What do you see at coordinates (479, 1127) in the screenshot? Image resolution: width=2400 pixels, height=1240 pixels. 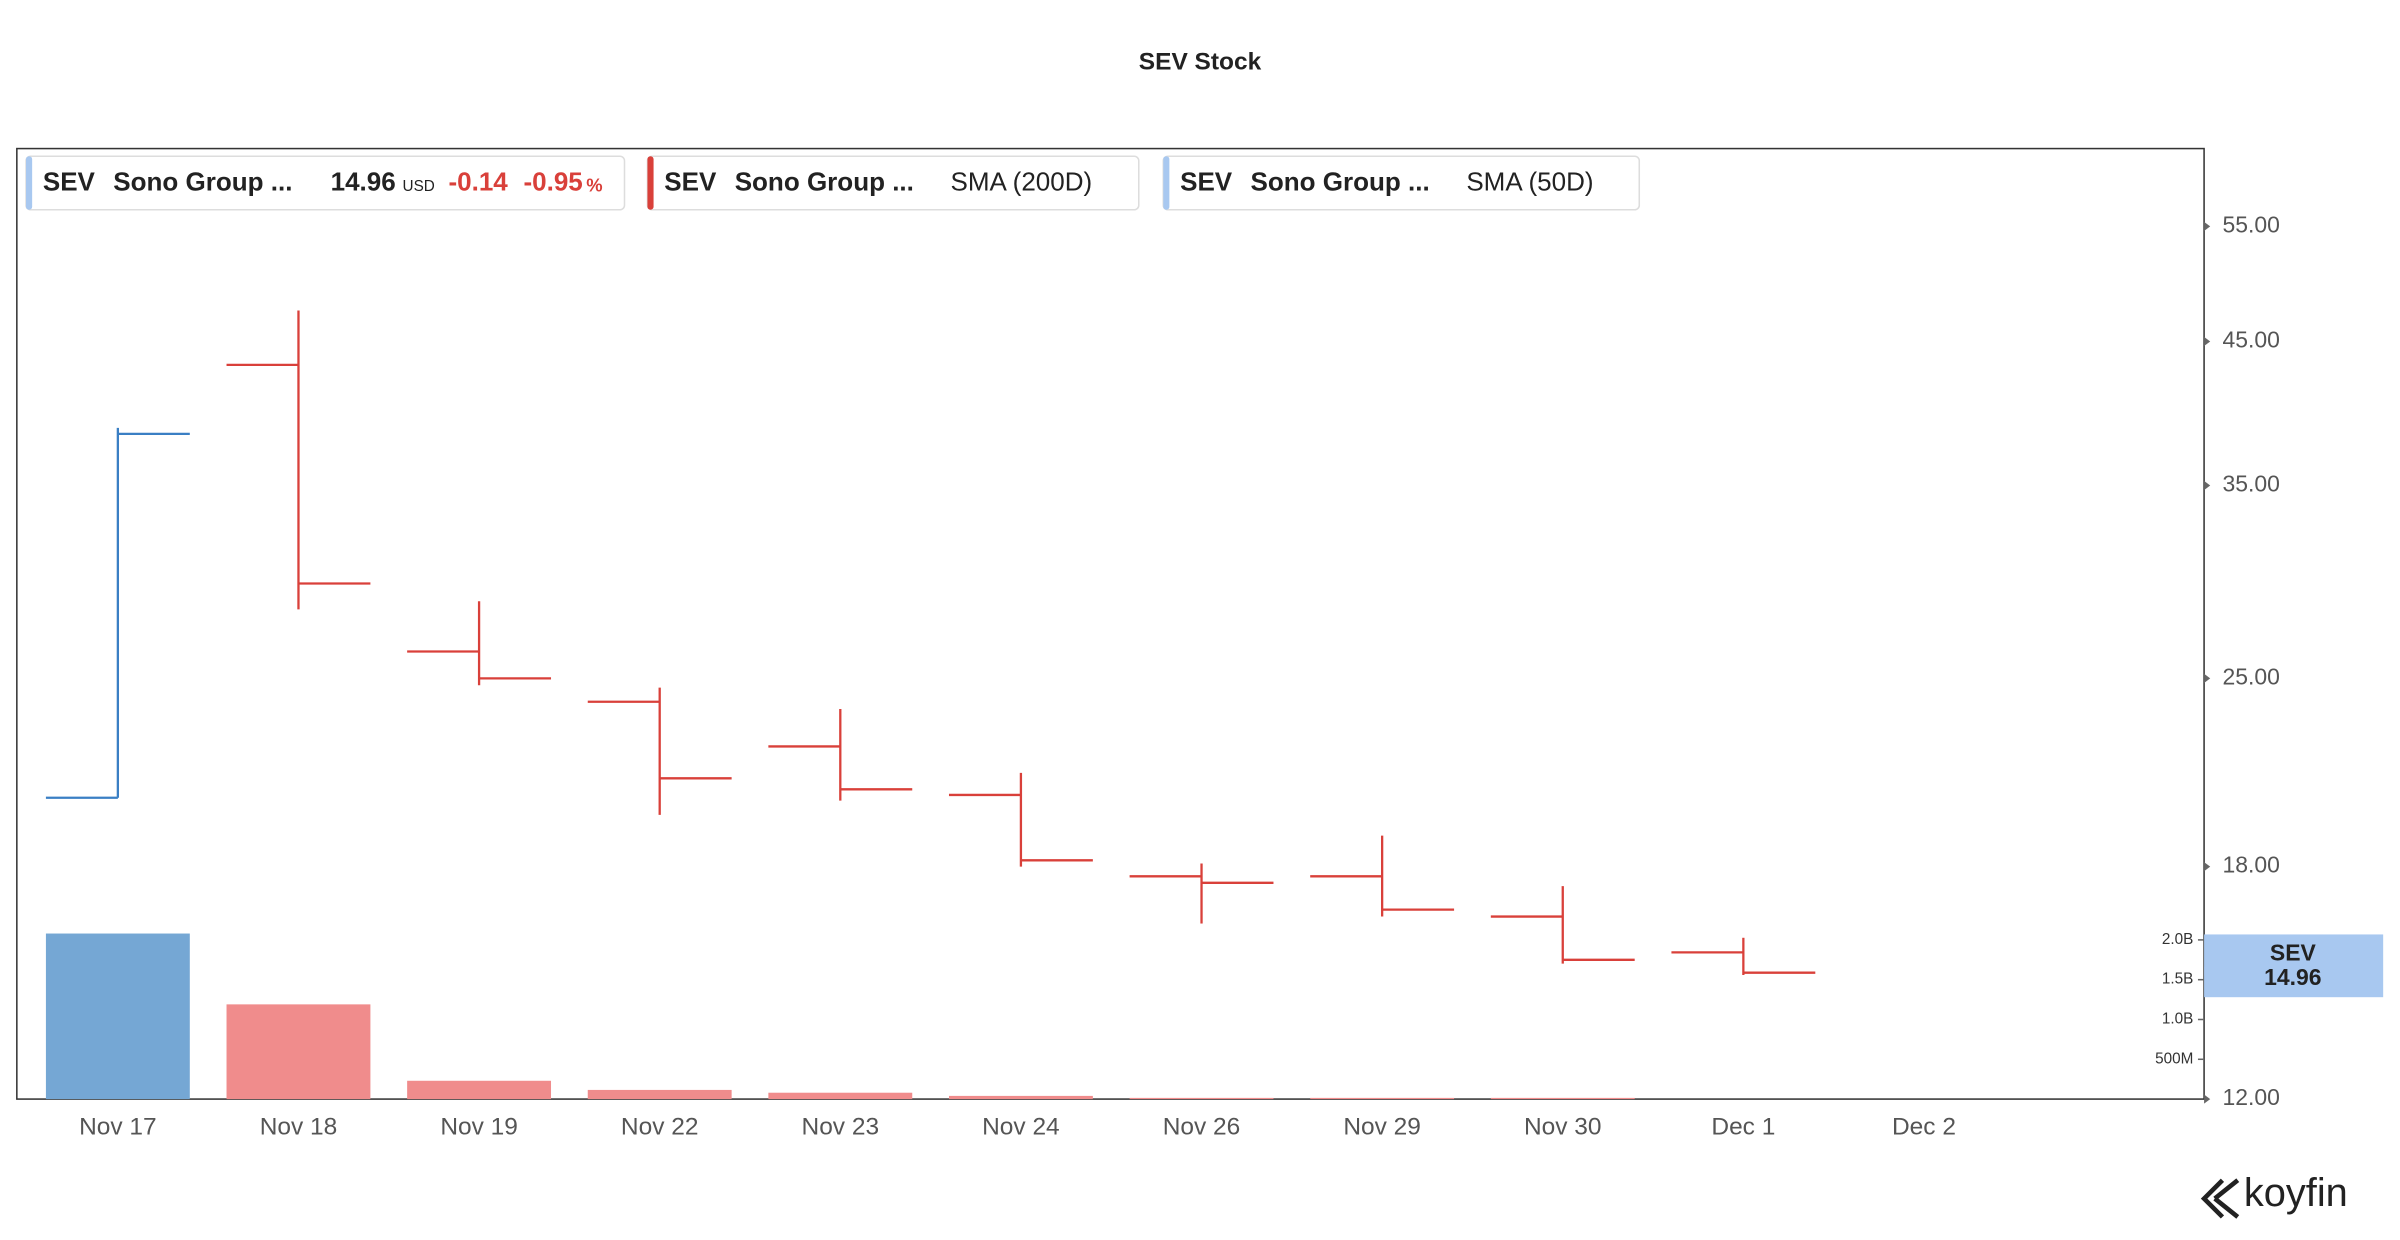 I see `x-tick-label: Nov 19` at bounding box center [479, 1127].